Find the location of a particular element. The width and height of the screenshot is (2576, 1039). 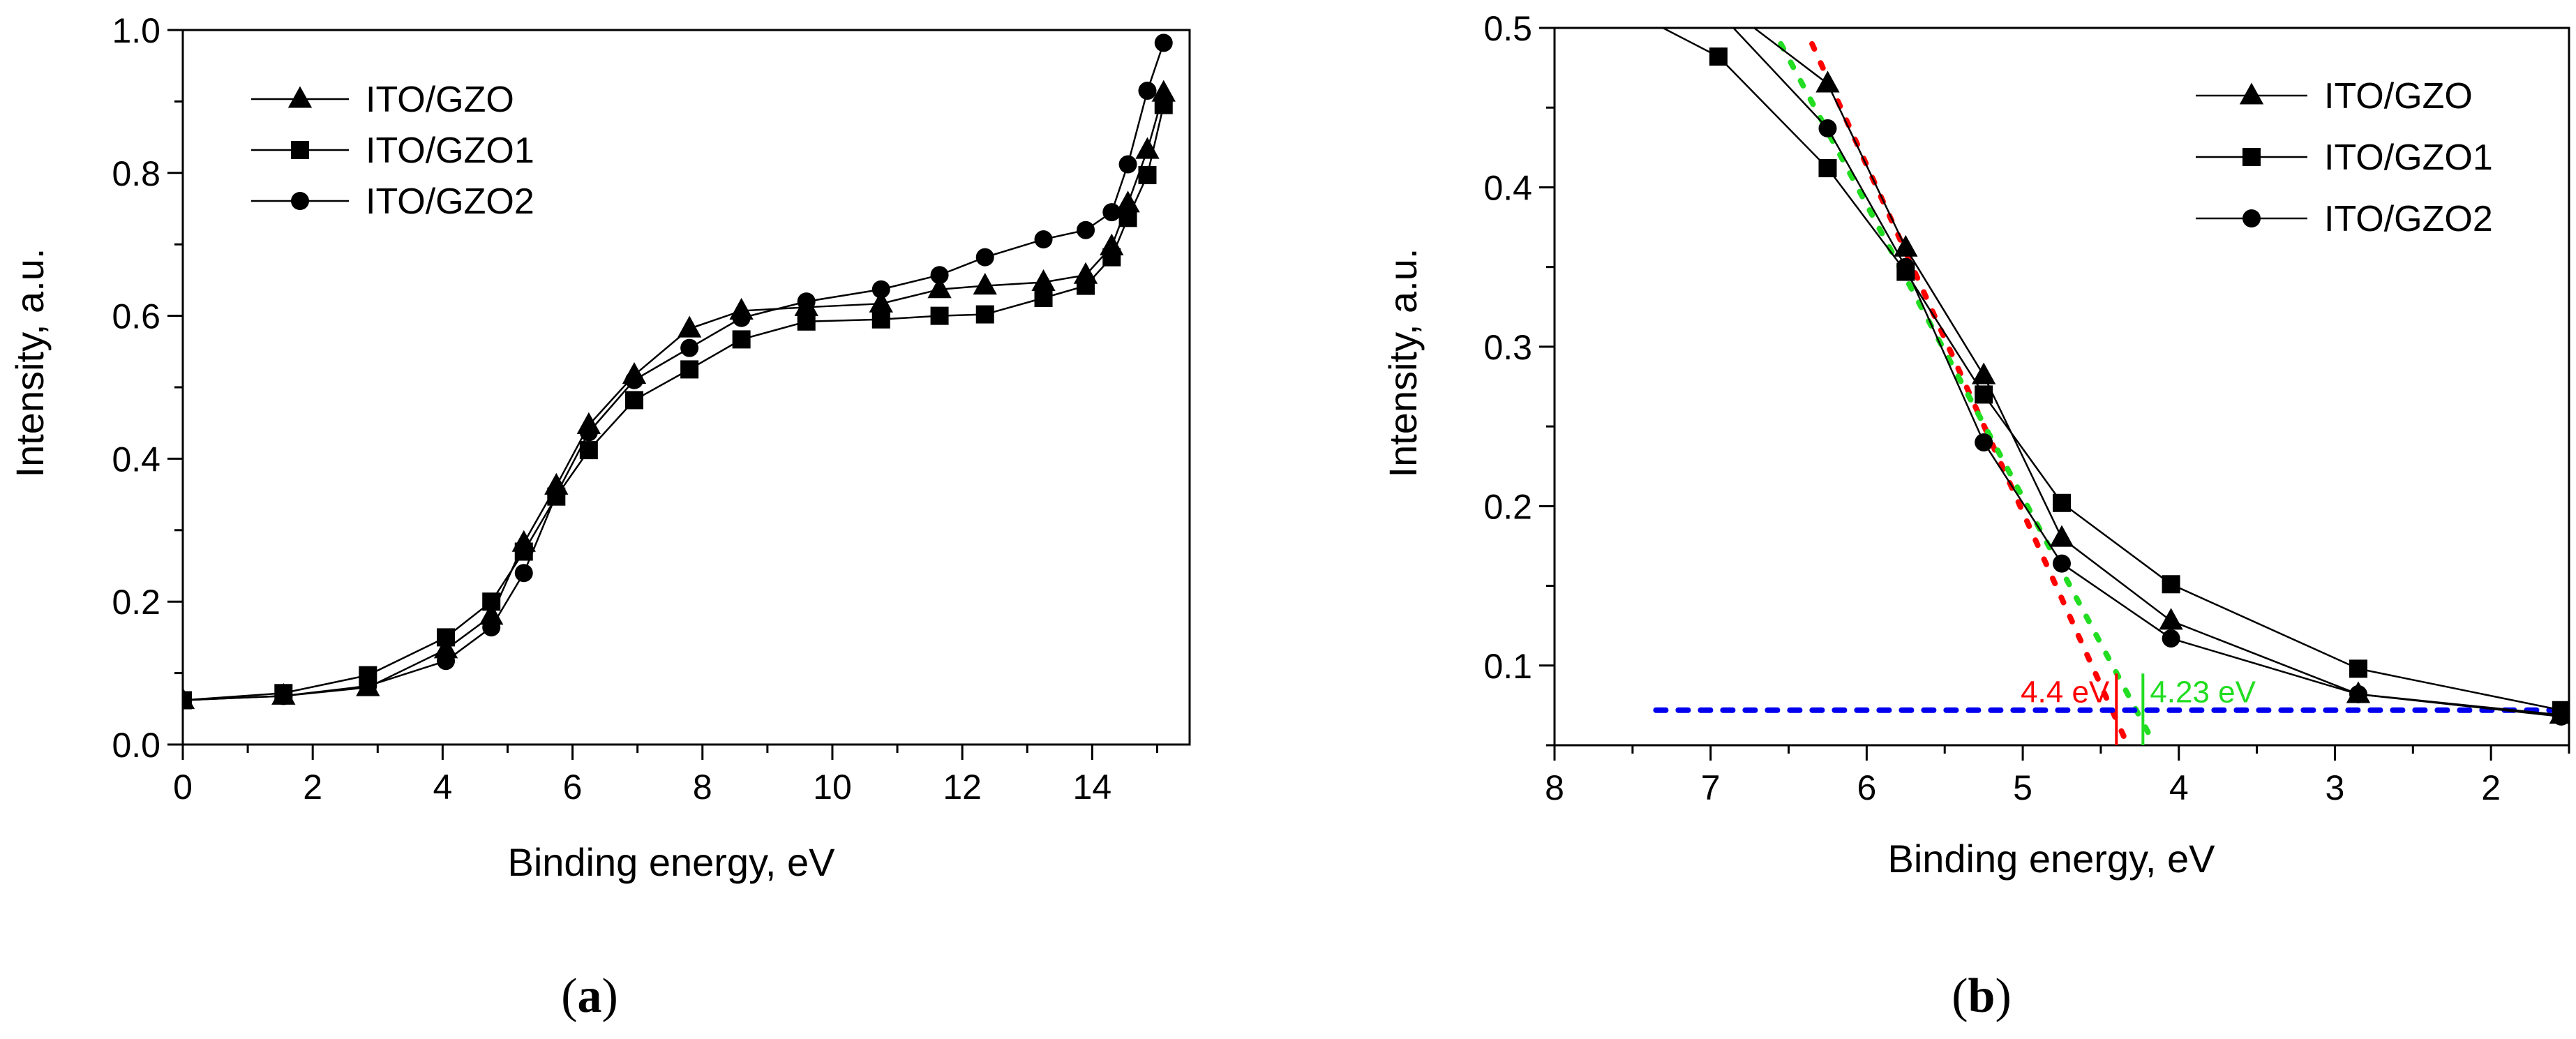

panel-a-legend-label: ITO/GZO2 is located at coordinates (450, 201).